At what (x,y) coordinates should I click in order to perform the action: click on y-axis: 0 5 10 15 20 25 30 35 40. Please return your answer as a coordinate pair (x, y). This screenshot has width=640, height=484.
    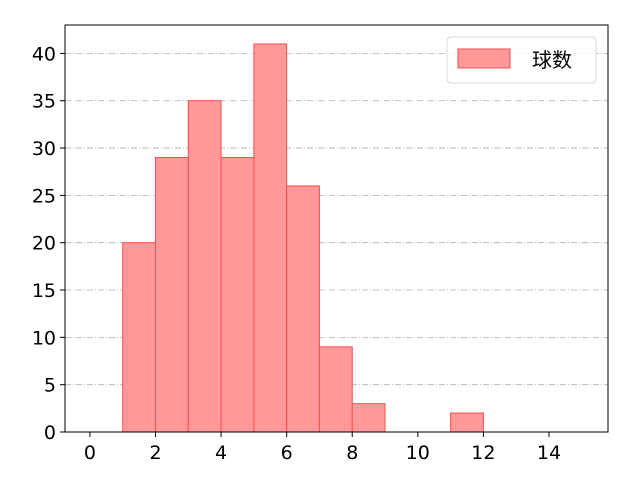
    Looking at the image, I should click on (48, 243).